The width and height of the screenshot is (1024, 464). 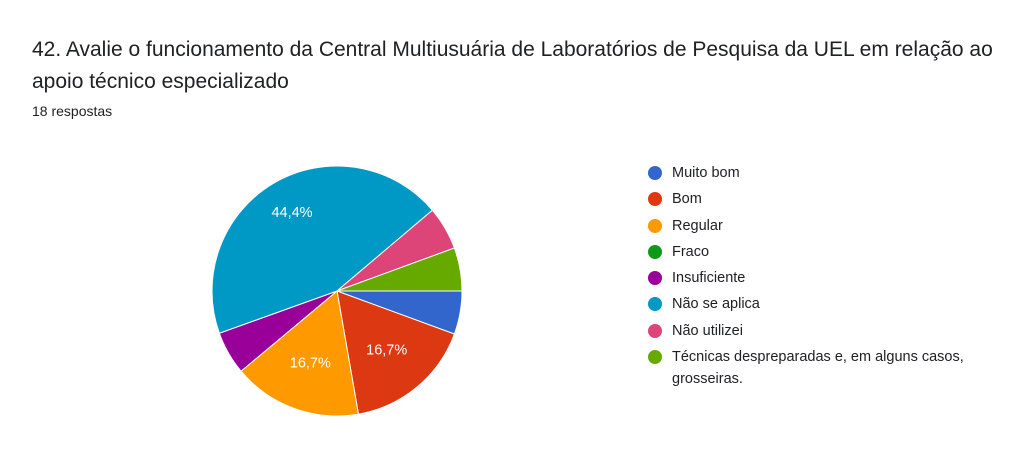 I want to click on slice-label: 44,4%, so click(x=291, y=213).